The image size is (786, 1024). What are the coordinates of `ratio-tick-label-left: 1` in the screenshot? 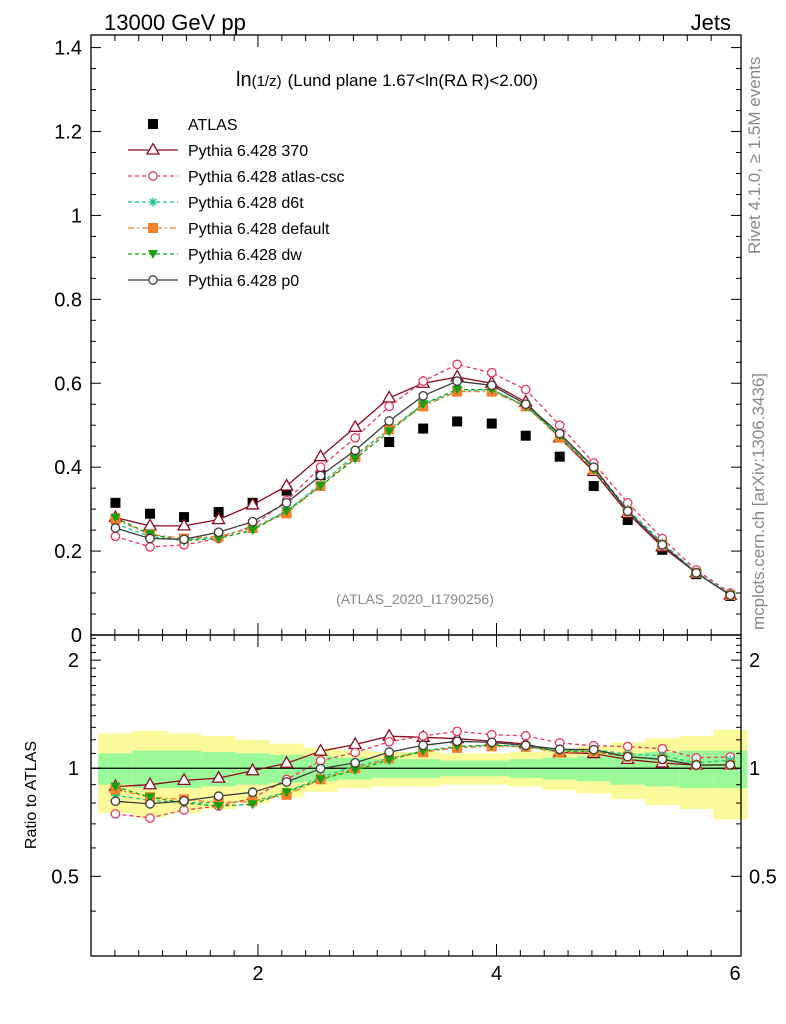 It's located at (73, 769).